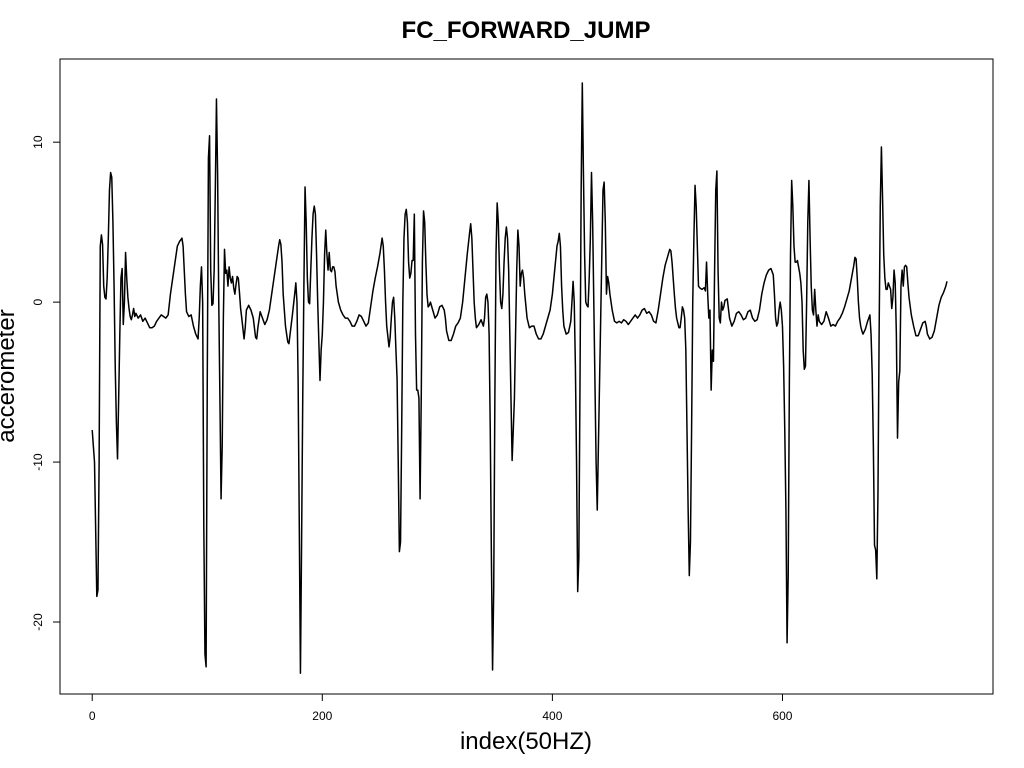 The height and width of the screenshot is (768, 1024). What do you see at coordinates (92, 716) in the screenshot?
I see `x-tick-label: 0` at bounding box center [92, 716].